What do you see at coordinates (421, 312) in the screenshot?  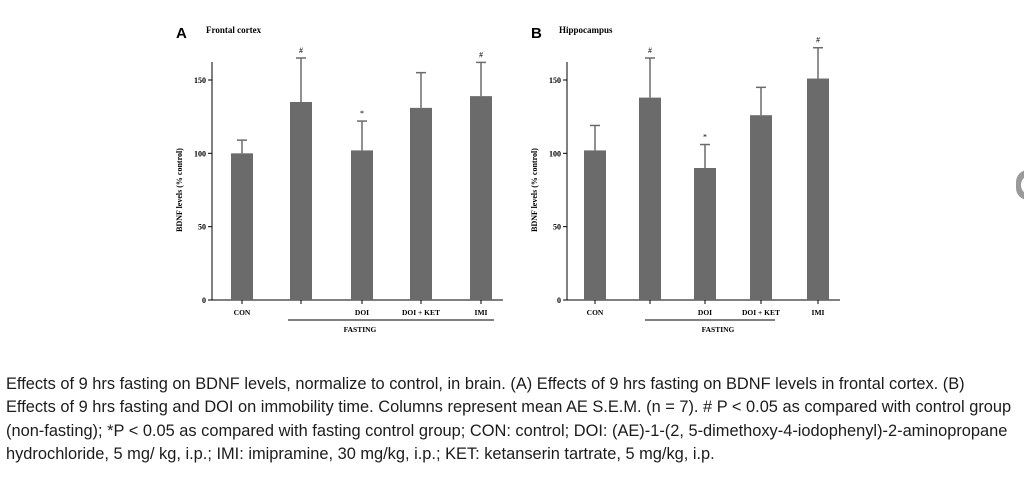 I see `panel-a-x-tick-label: DOI + KET` at bounding box center [421, 312].